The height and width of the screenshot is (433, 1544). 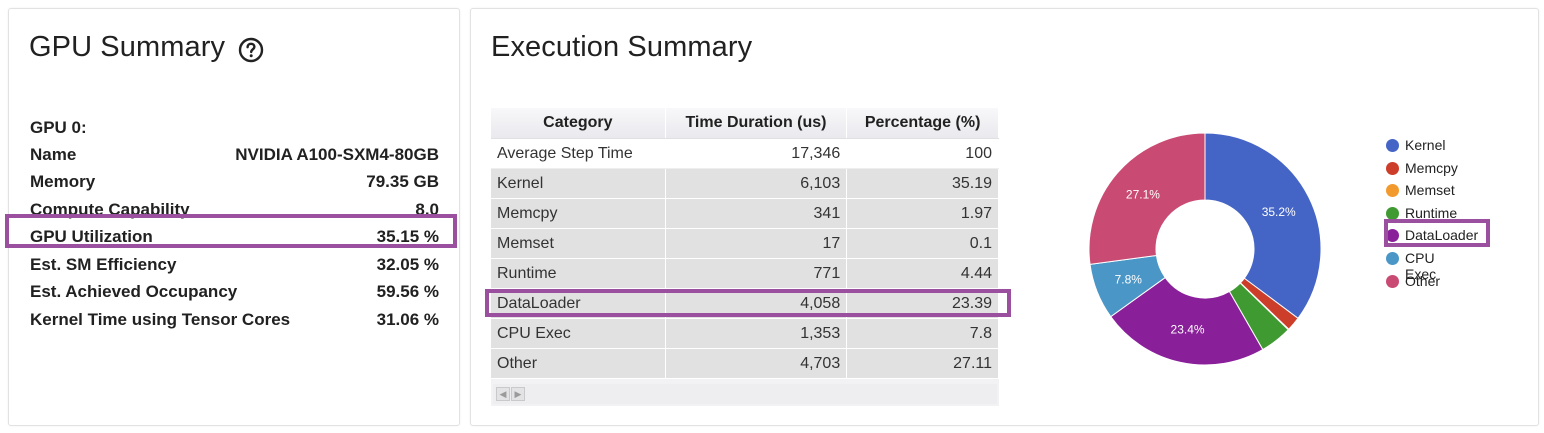 I want to click on dataloader-legend-highlight, so click(x=1437, y=233).